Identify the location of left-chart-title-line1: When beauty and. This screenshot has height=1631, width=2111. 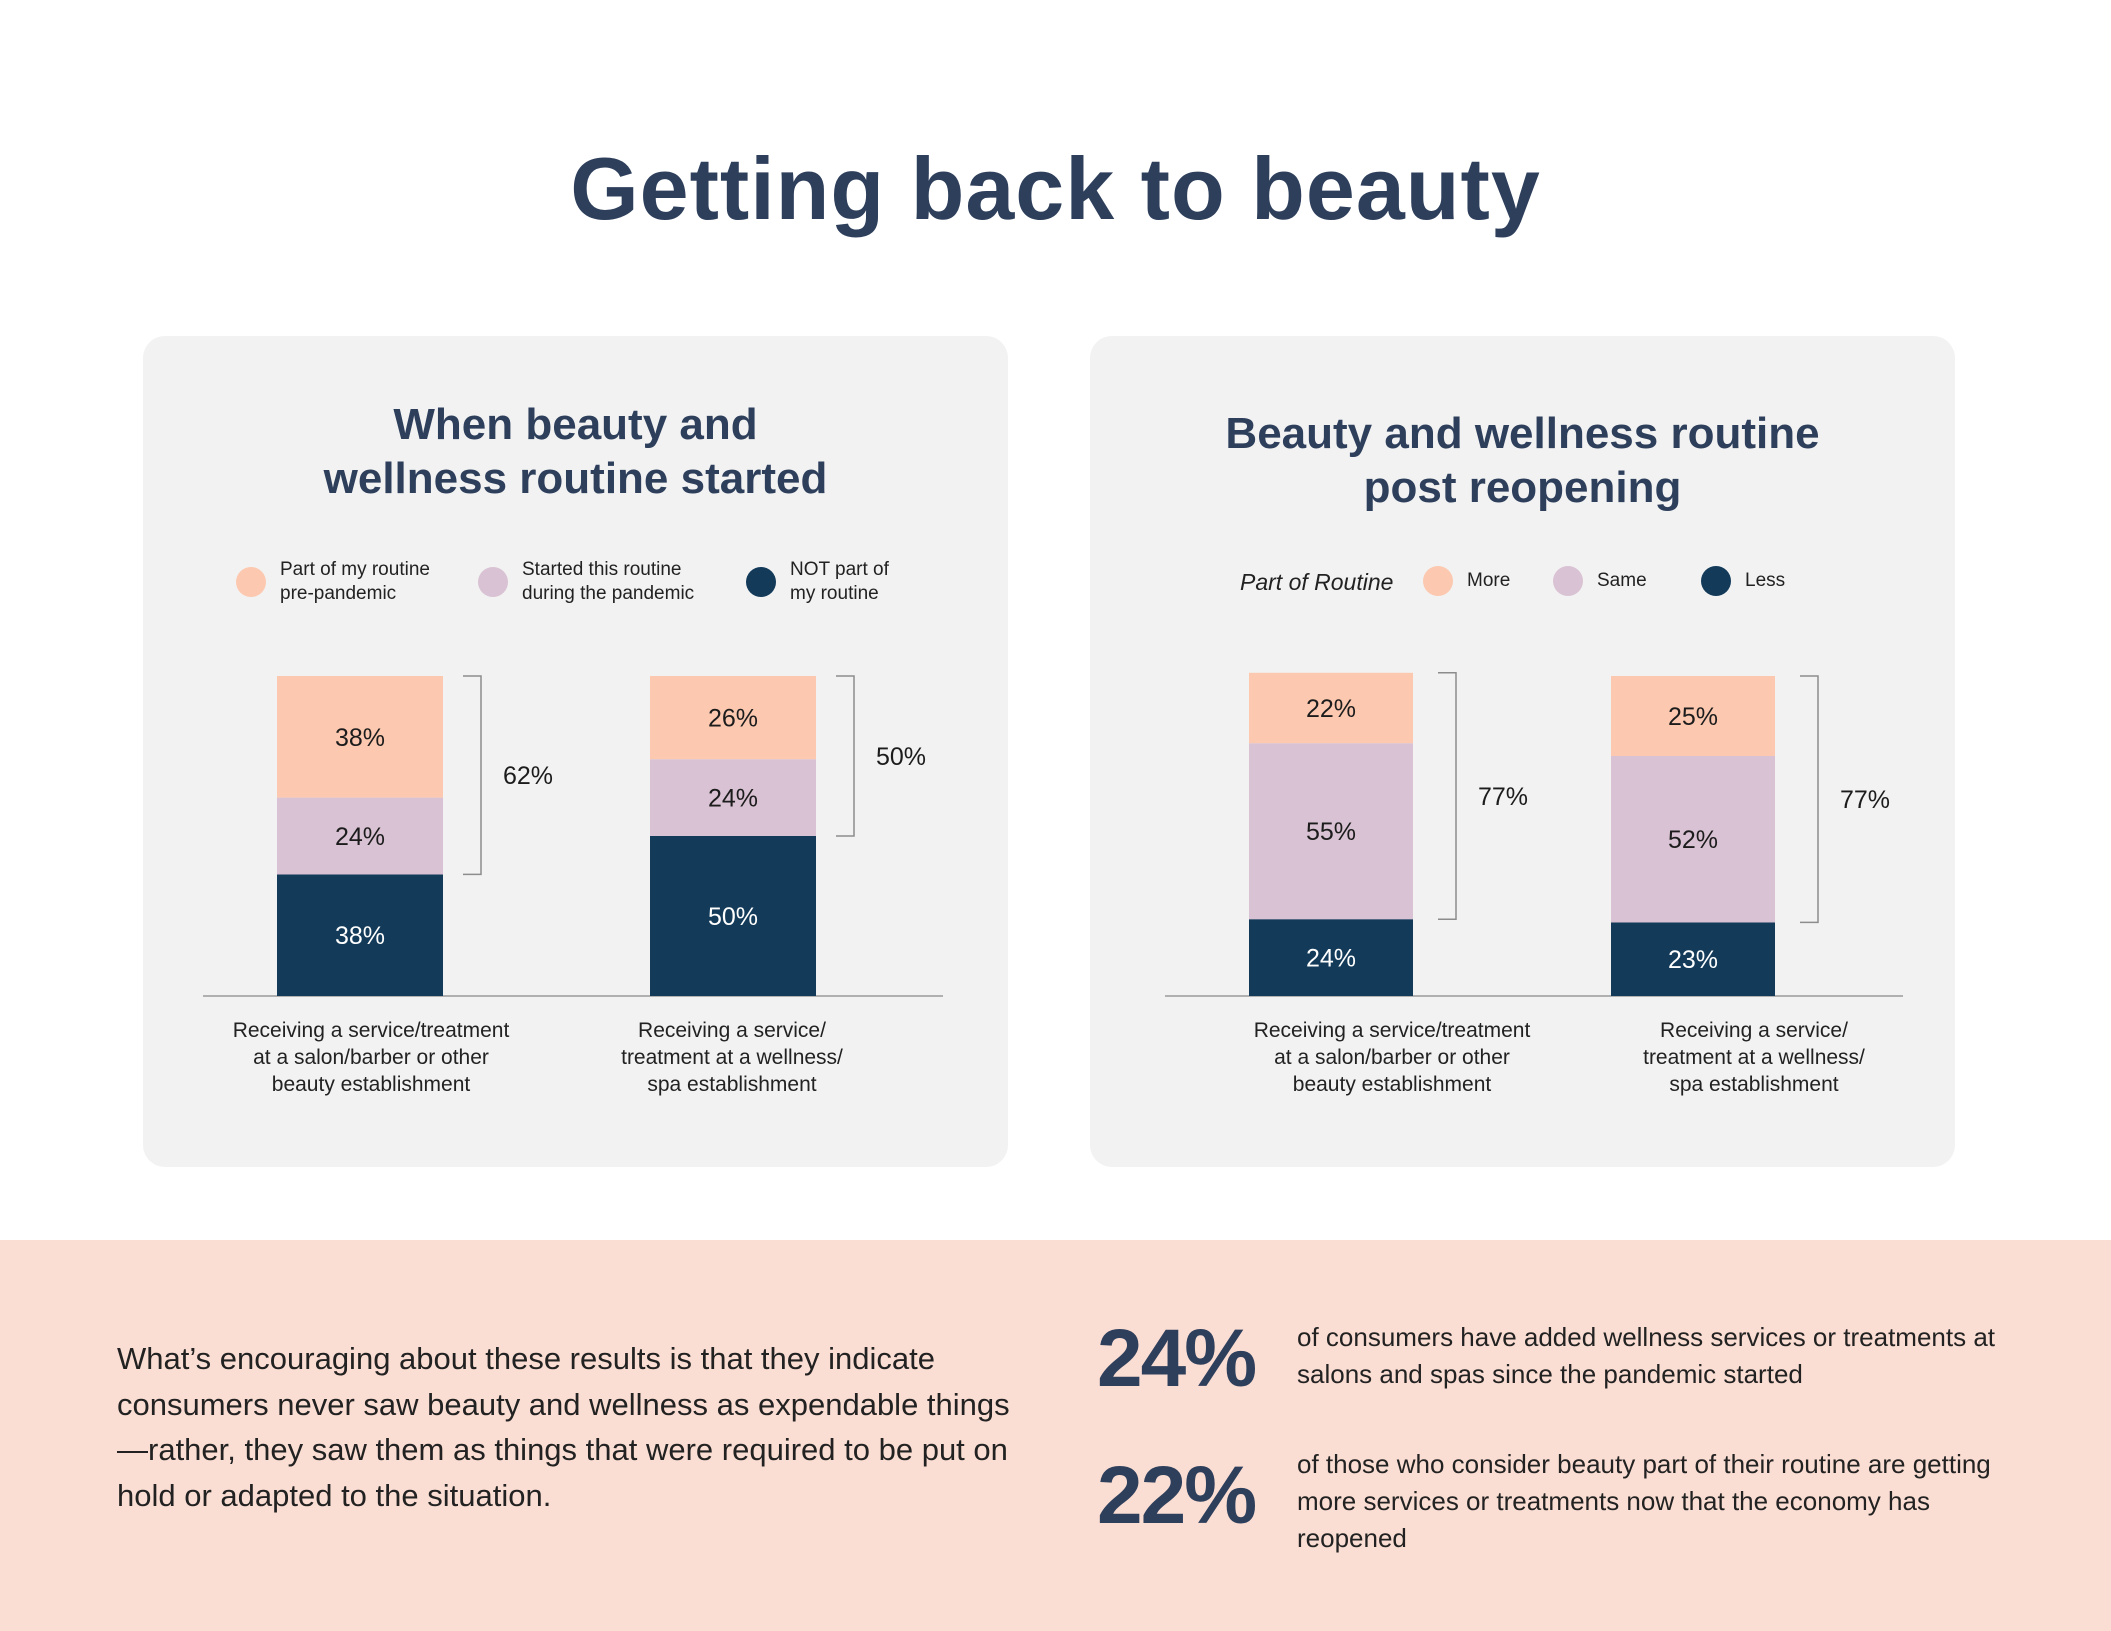
(575, 424).